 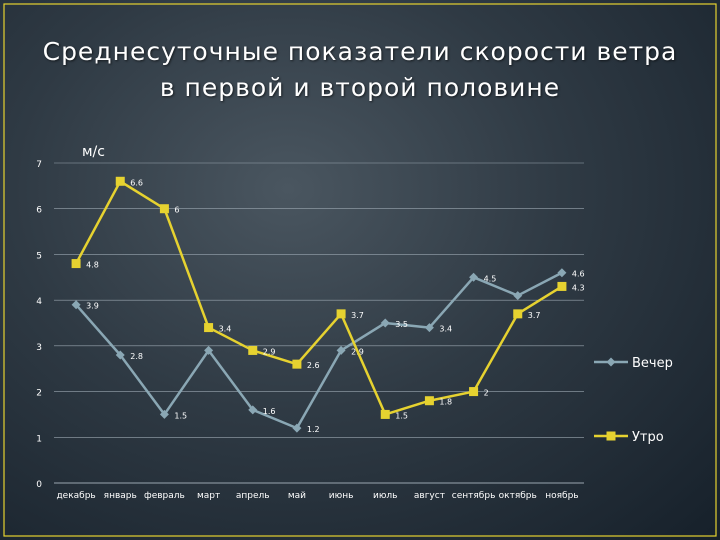 What do you see at coordinates (136, 182) in the screenshot?
I see `data-label: 6.6` at bounding box center [136, 182].